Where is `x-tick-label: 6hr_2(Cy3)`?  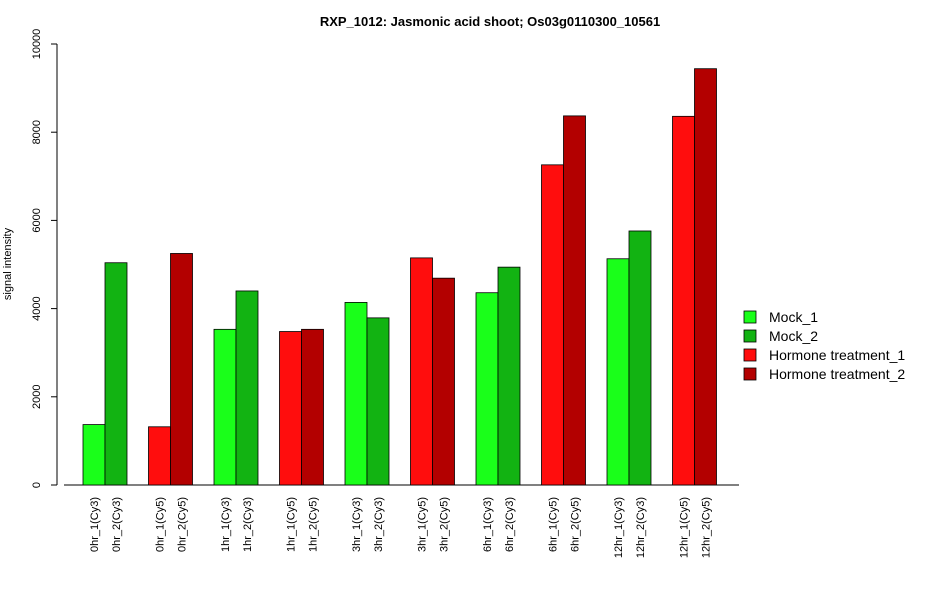 x-tick-label: 6hr_2(Cy3) is located at coordinates (510, 524).